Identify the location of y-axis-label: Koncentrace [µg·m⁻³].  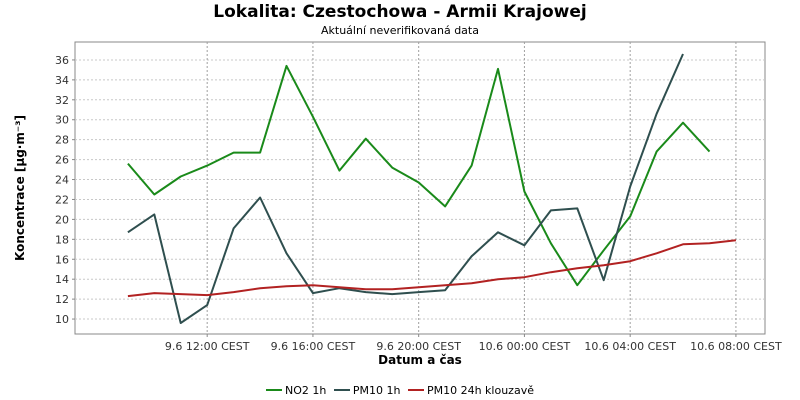
(20, 188).